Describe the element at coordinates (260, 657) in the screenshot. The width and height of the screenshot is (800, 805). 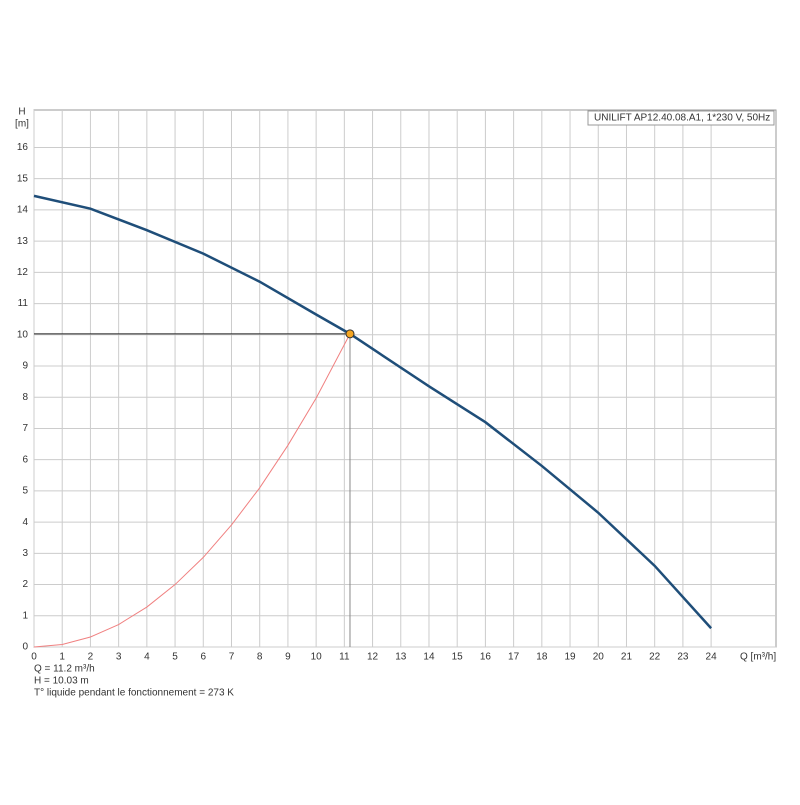
I see `x-tick-label: 8` at that location.